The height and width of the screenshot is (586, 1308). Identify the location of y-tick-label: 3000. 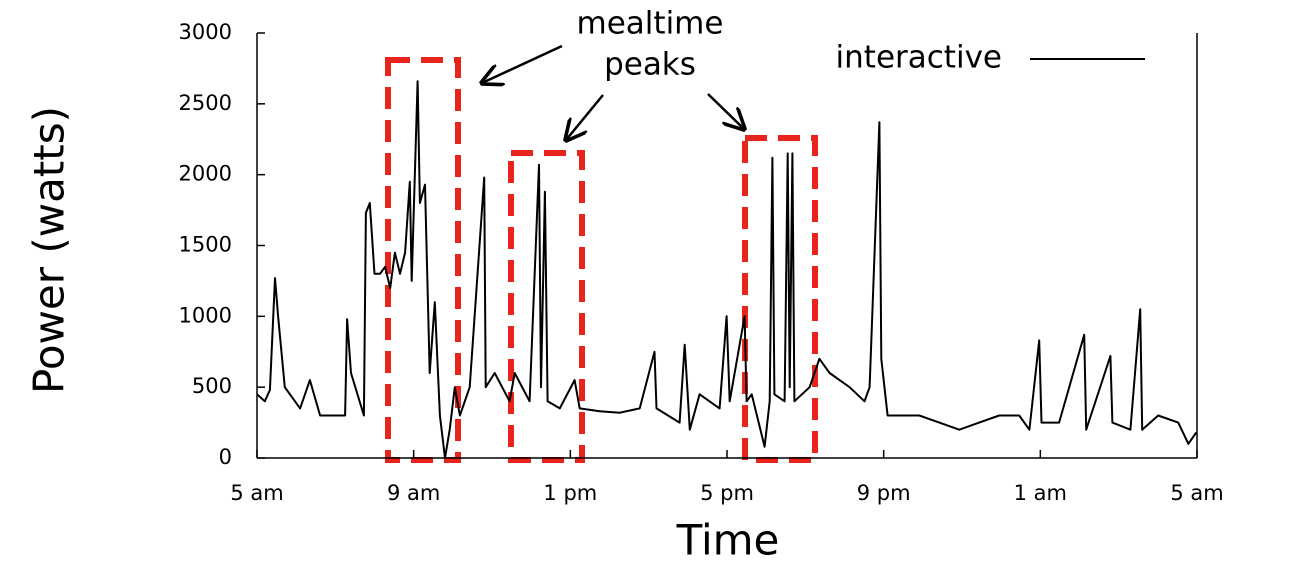
(205, 32).